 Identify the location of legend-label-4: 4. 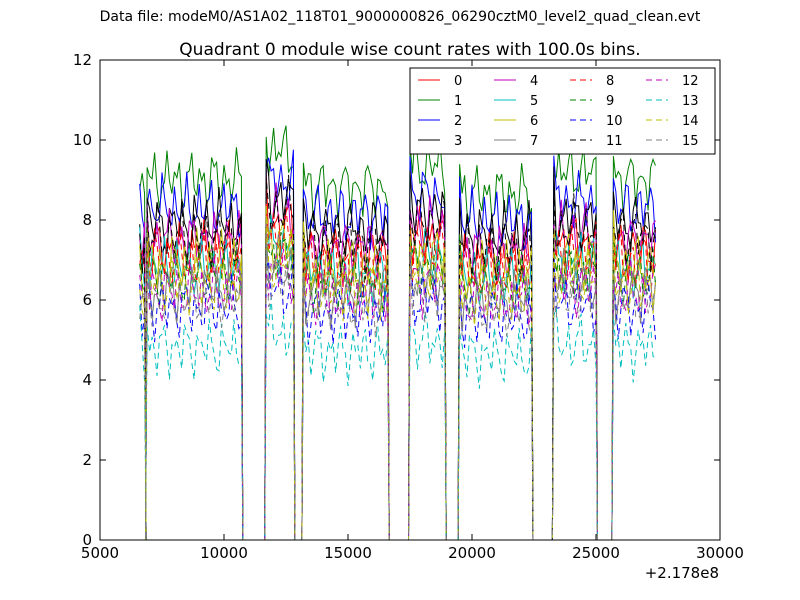
(534, 81).